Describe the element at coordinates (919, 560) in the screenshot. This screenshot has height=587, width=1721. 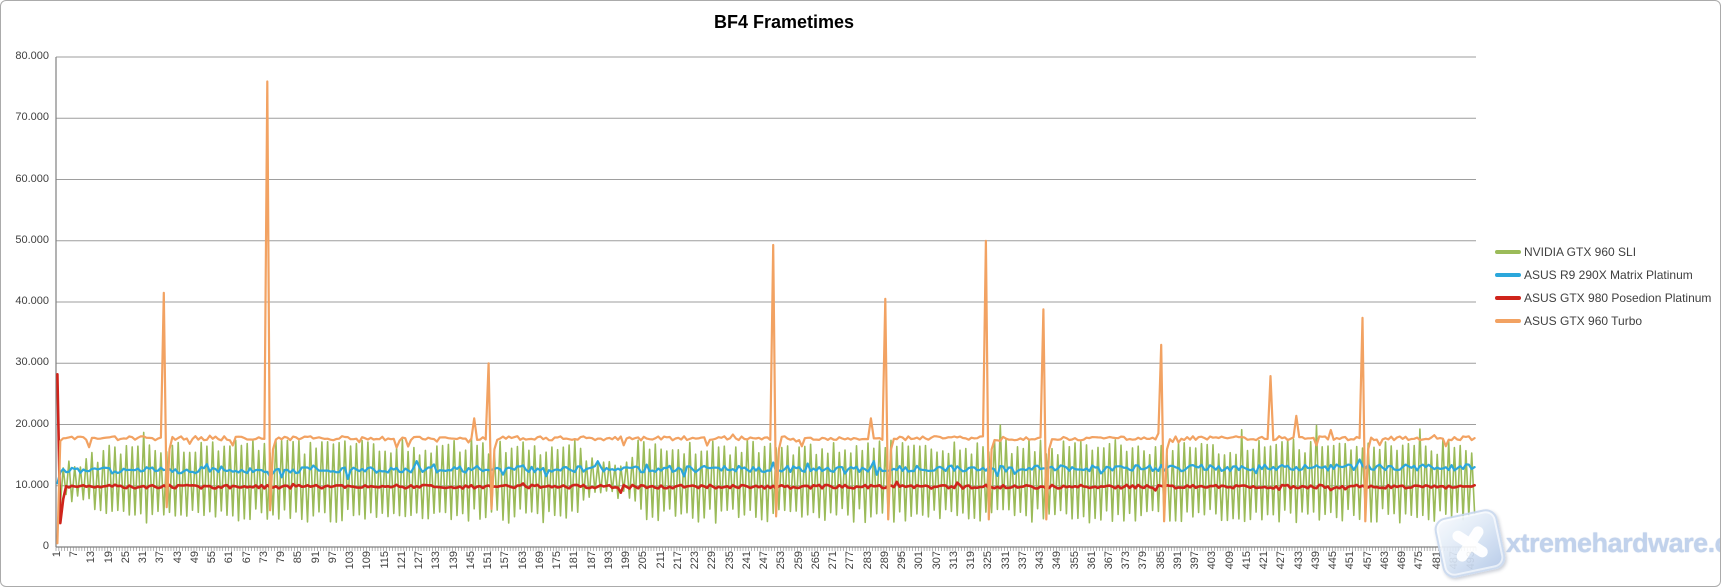
I see `x-axis-label: 301` at that location.